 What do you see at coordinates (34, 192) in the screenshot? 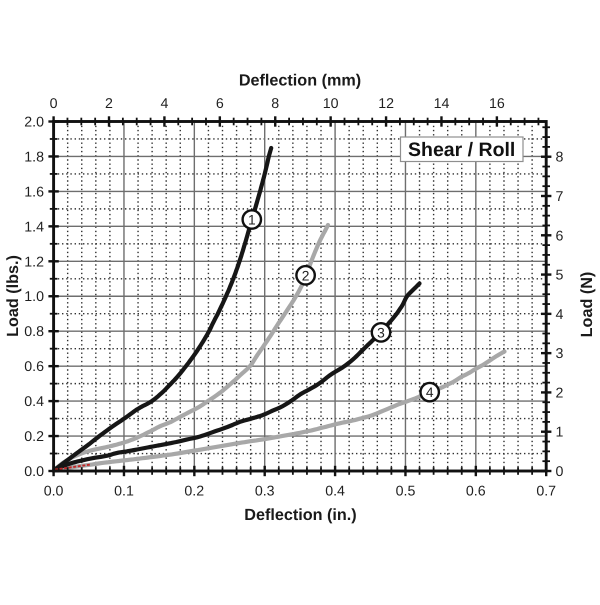
I see `svg-text: 1.6` at bounding box center [34, 192].